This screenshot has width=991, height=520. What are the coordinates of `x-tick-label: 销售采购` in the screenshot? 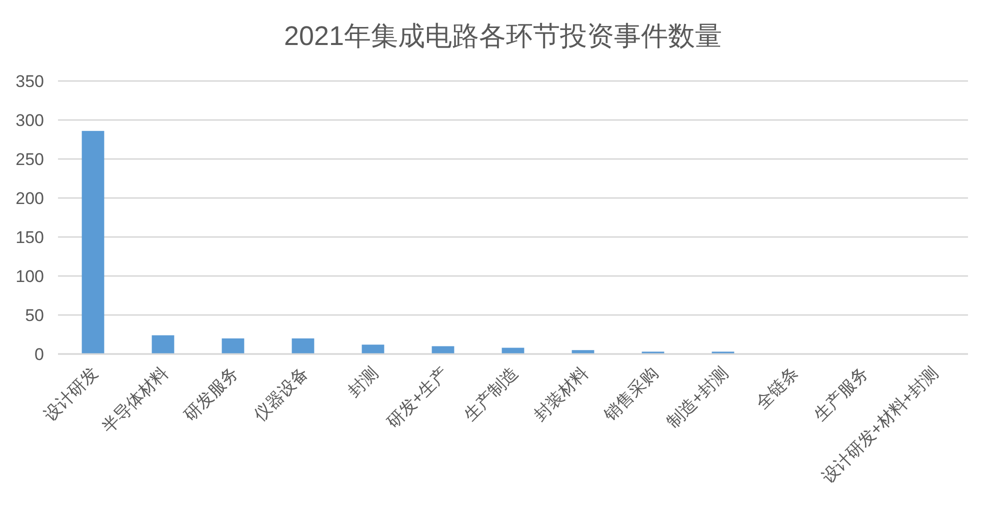 It's located at (631, 394).